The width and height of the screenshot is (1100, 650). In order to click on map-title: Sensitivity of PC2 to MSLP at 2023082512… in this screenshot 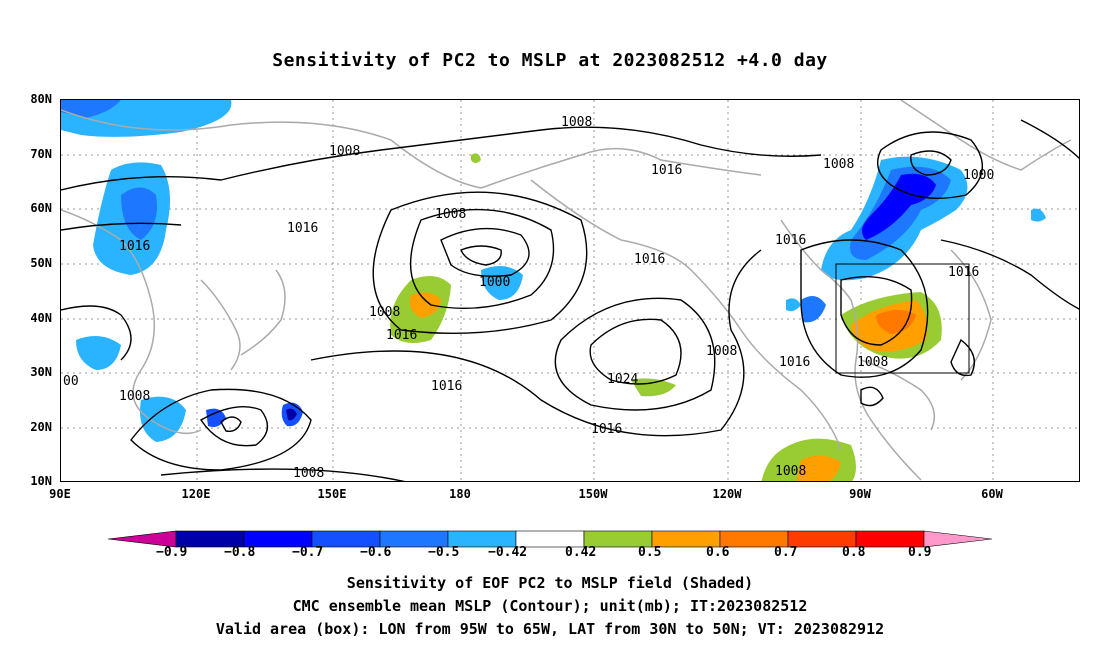, I will do `click(550, 60)`.